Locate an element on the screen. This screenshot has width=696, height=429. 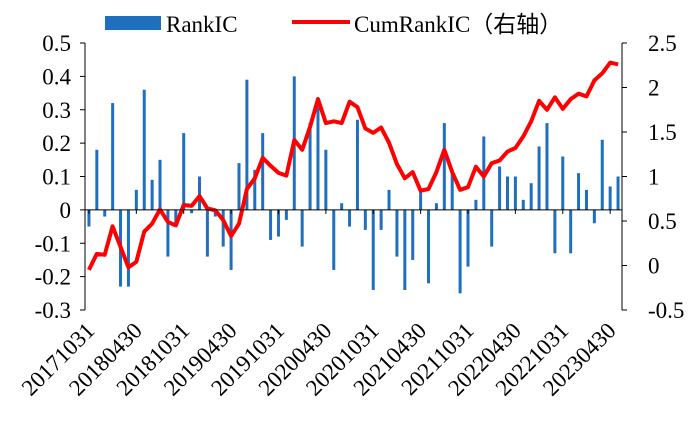
right-tick-label: -0.5 is located at coordinates (666, 310).